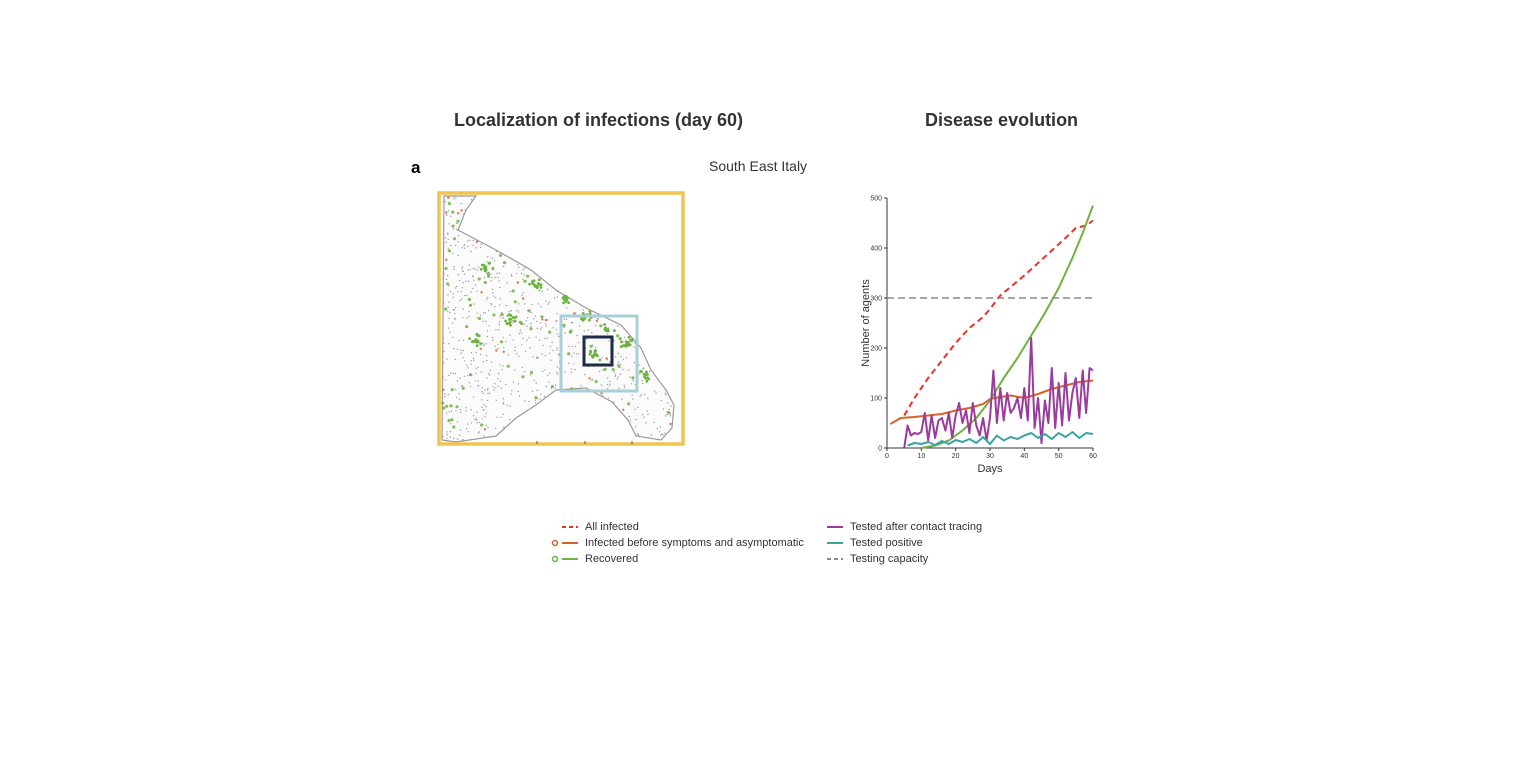 Image resolution: width=1514 pixels, height=762 pixels. Describe the element at coordinates (876, 299) in the screenshot. I see `y-tick-label: 300` at that location.